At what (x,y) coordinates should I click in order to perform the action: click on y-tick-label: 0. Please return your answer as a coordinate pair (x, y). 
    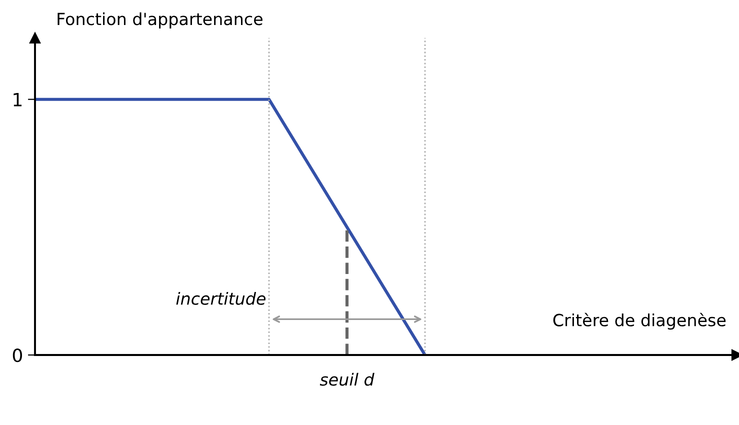
    Looking at the image, I should click on (17, 355).